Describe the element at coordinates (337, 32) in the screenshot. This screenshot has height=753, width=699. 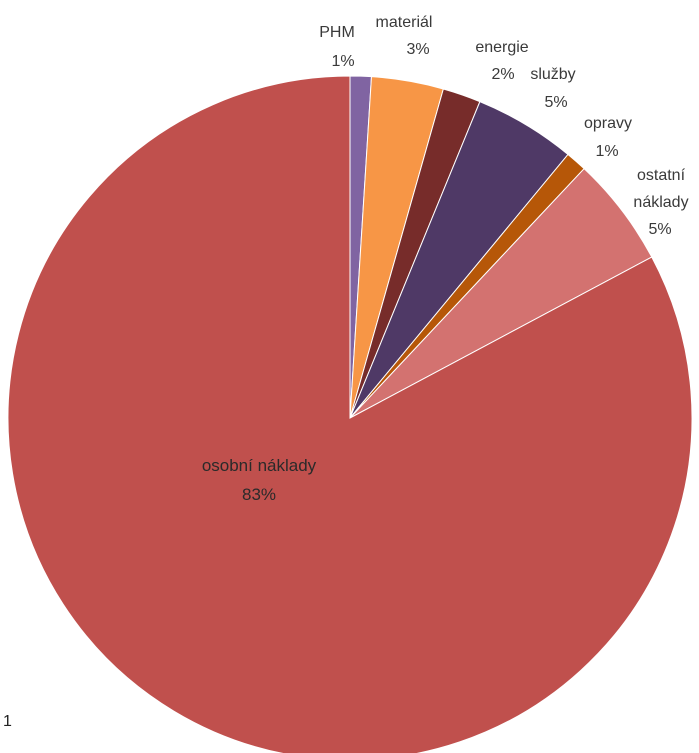
I see `label-phm-name: PHM` at that location.